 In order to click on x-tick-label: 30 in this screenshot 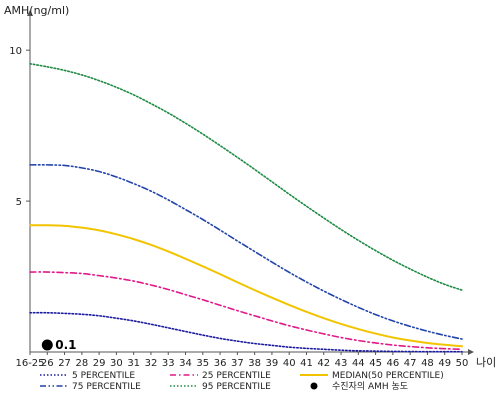, I will do `click(116, 363)`.